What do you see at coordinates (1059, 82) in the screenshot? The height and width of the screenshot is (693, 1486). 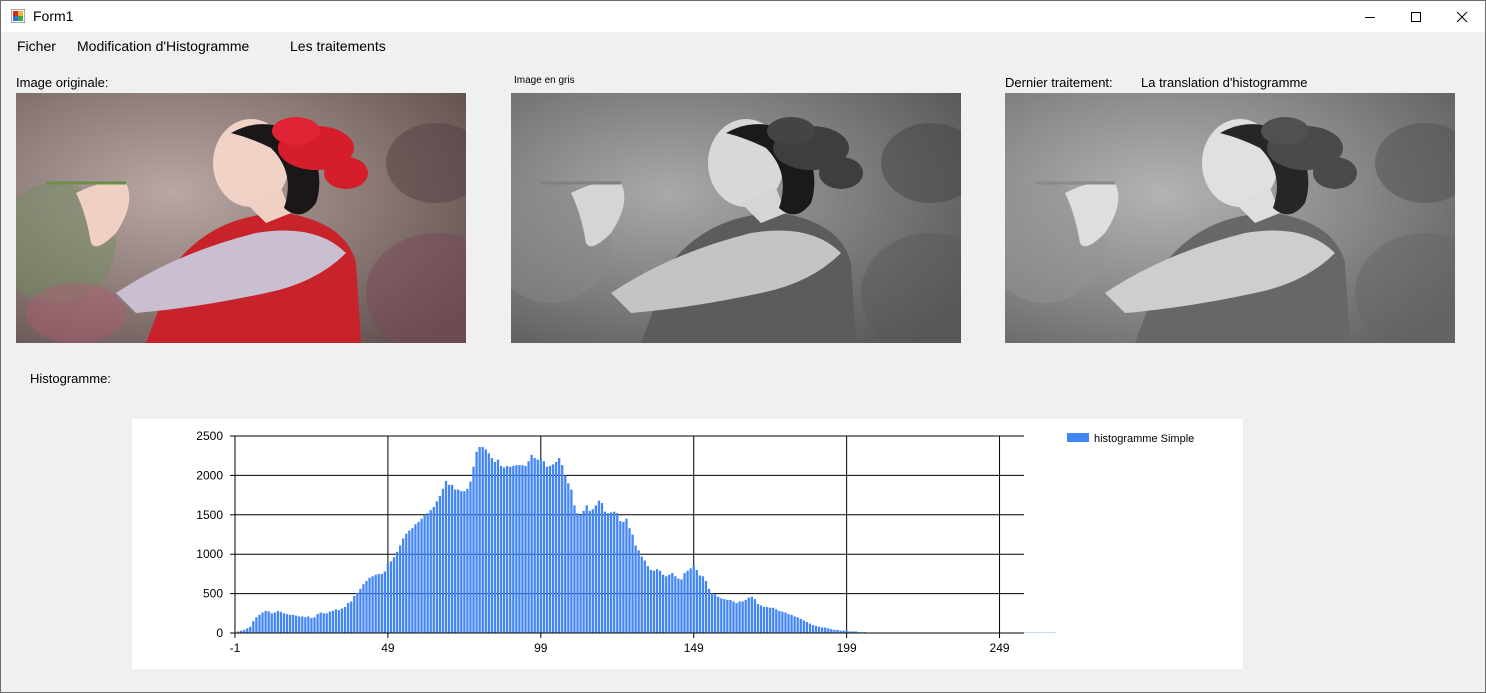 I see `last-treatment-label: Dernier traitement:` at bounding box center [1059, 82].